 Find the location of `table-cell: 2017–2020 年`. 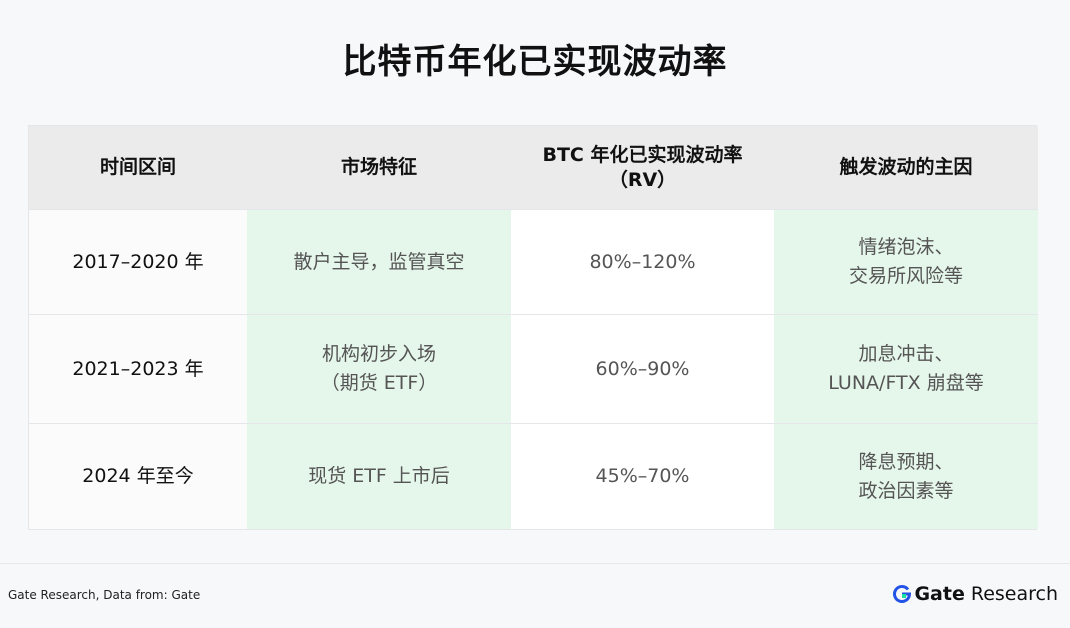

table-cell: 2017–2020 年 is located at coordinates (138, 261).